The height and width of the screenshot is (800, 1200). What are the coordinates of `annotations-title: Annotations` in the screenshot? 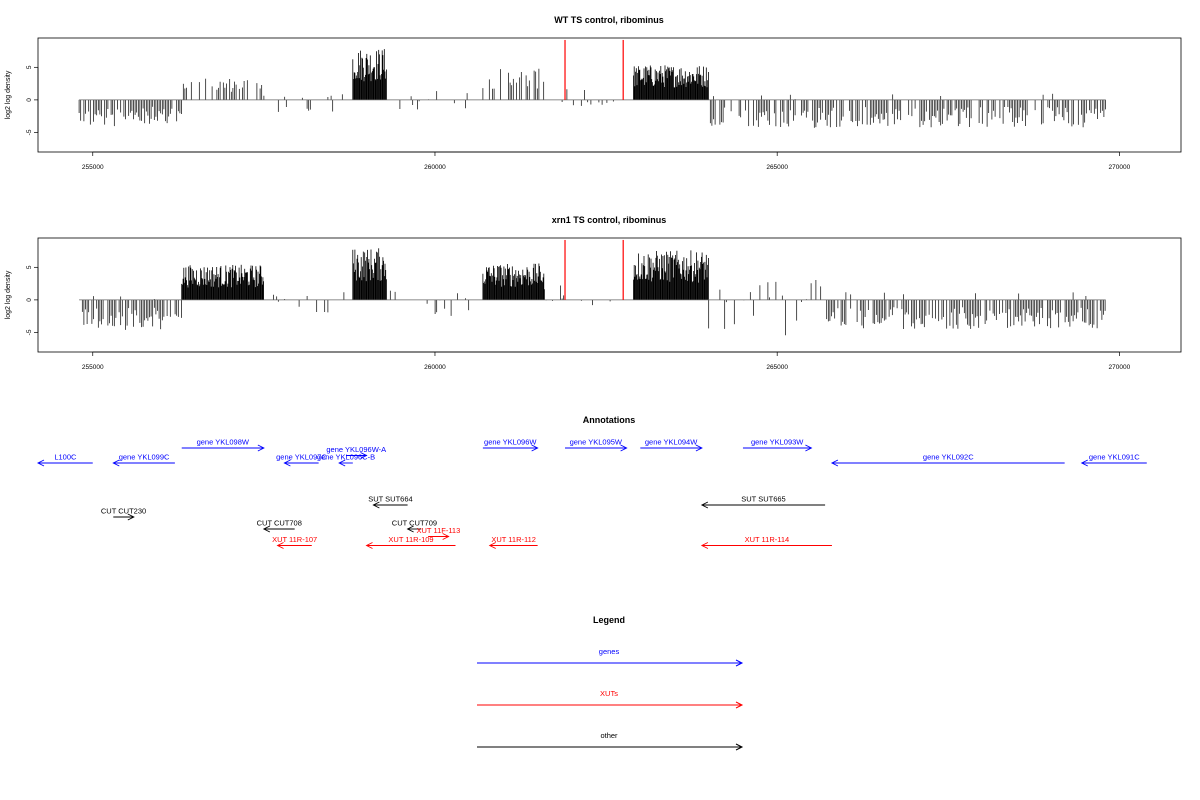 It's located at (609, 420).